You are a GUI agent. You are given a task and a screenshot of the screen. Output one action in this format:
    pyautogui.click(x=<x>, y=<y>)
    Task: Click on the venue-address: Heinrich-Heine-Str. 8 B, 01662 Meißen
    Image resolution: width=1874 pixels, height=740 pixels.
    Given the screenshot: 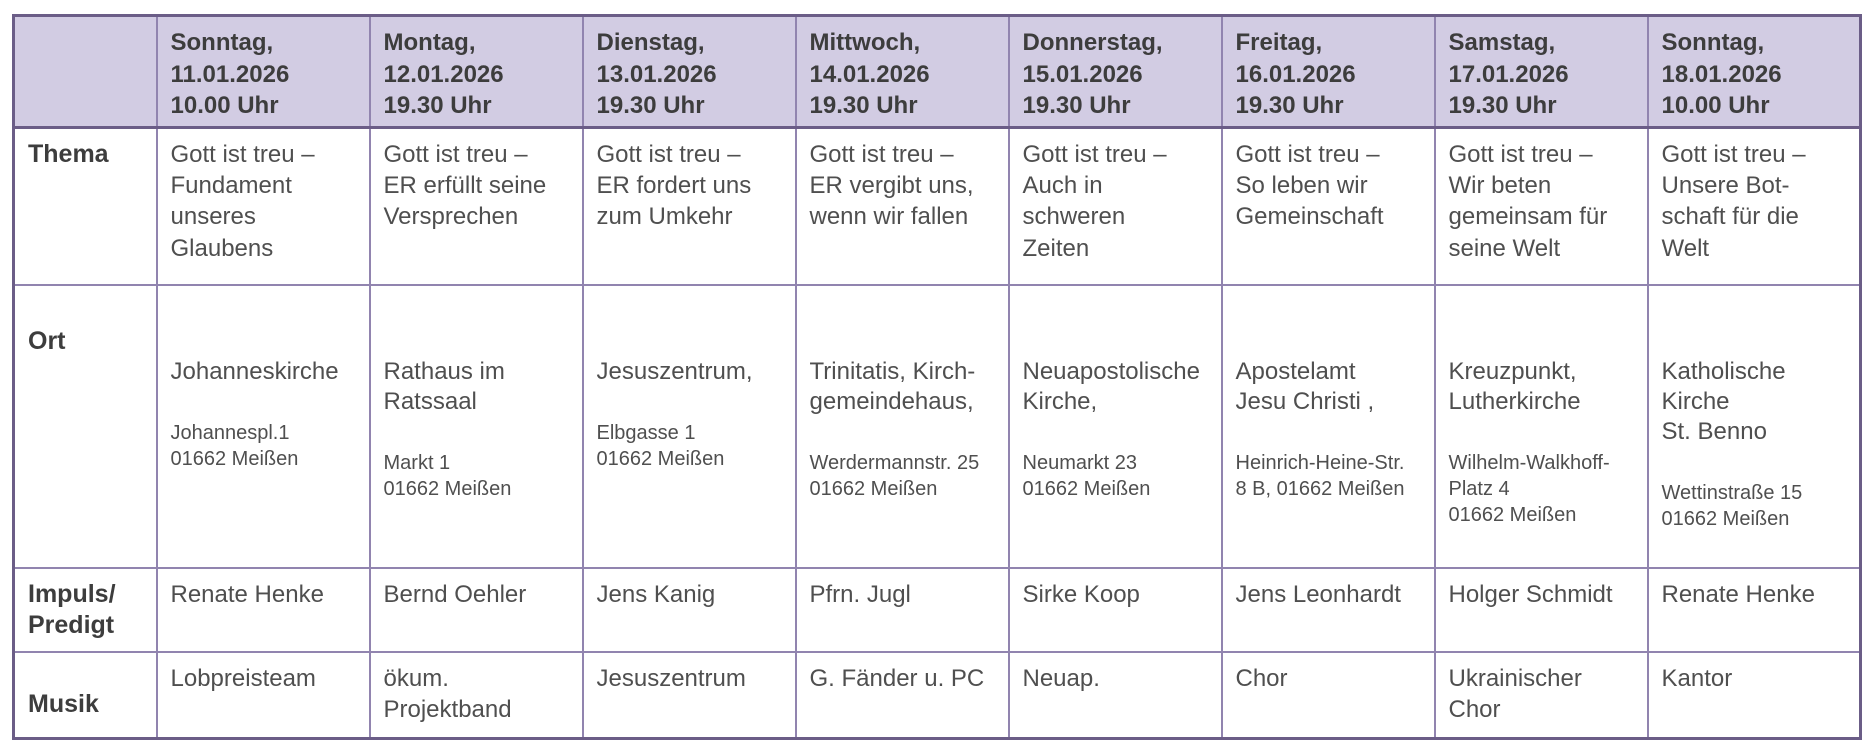 What is the action you would take?
    pyautogui.click(x=1320, y=475)
    